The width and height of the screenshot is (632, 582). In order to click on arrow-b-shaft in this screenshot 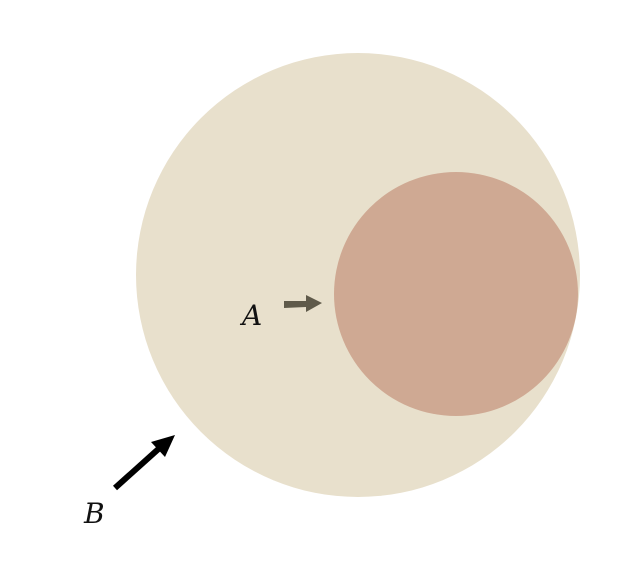, I will do `click(139, 466)`.